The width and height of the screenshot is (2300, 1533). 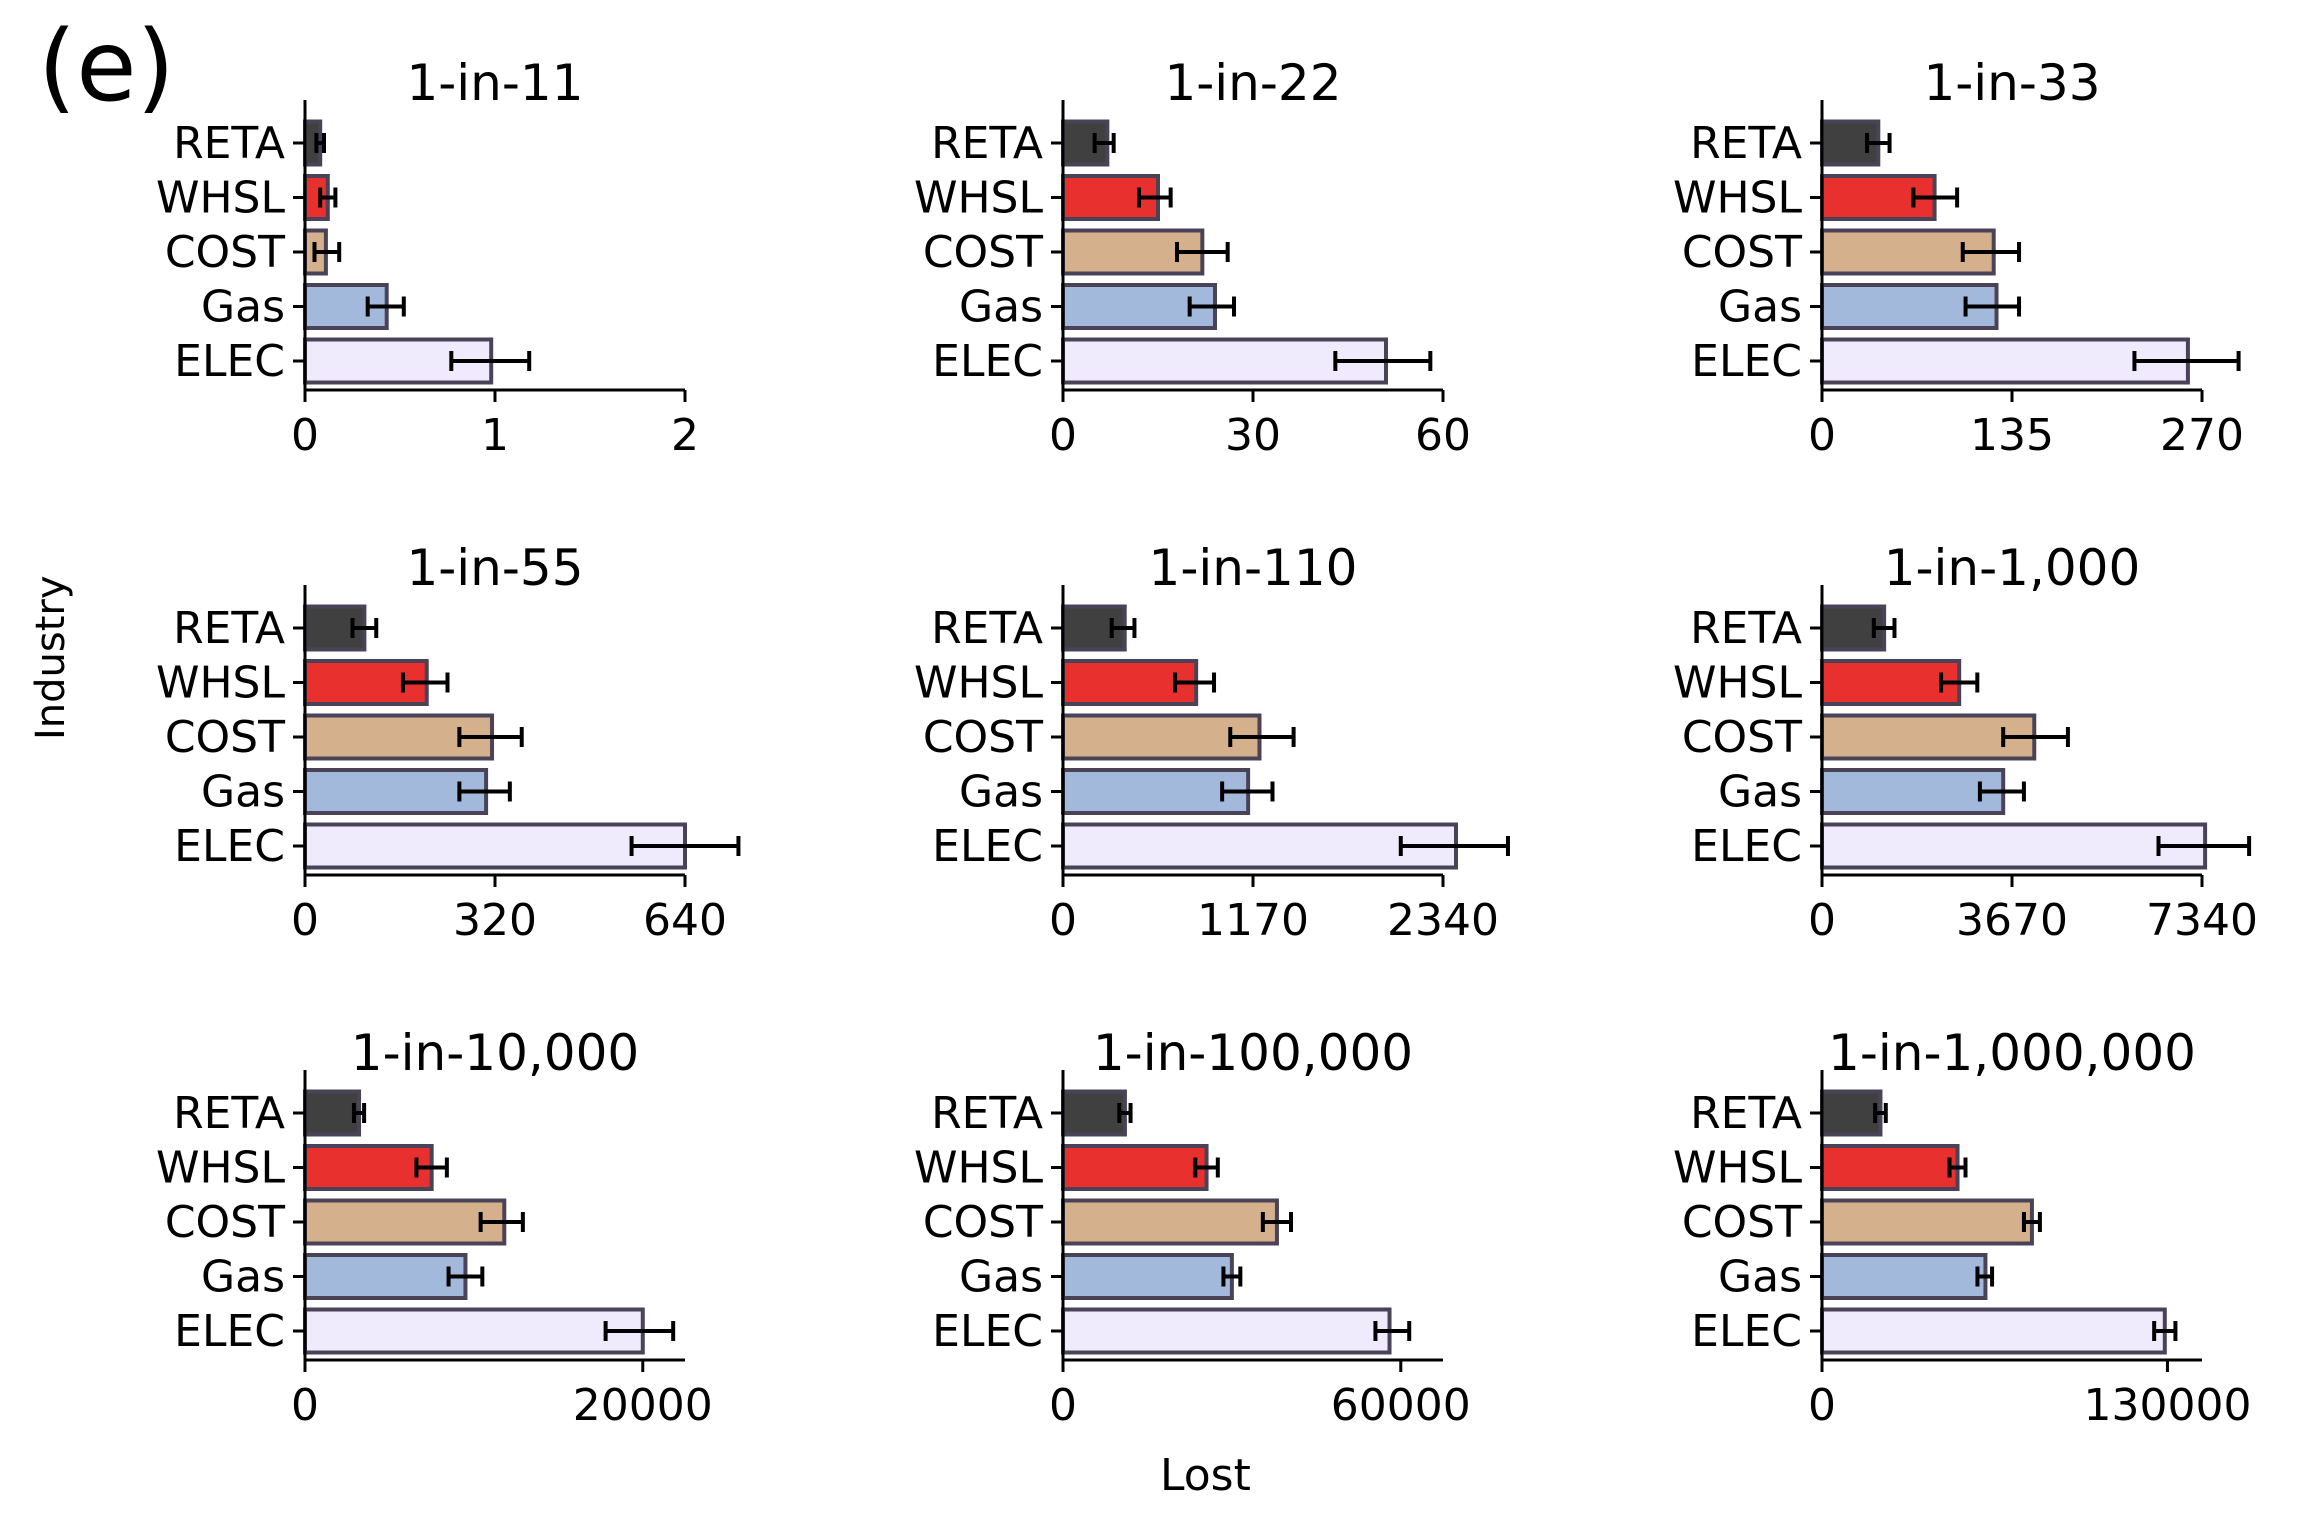 I want to click on x-tick-label: 30, so click(x=1253, y=435).